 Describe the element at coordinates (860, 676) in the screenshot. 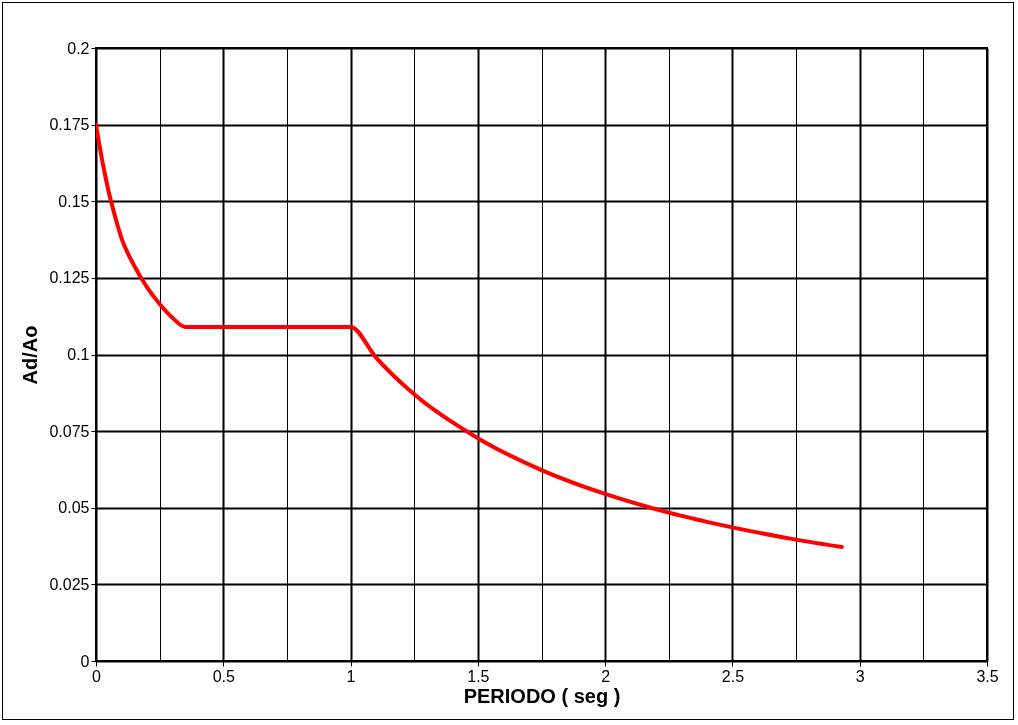

I see `x-tick-label: 3` at that location.